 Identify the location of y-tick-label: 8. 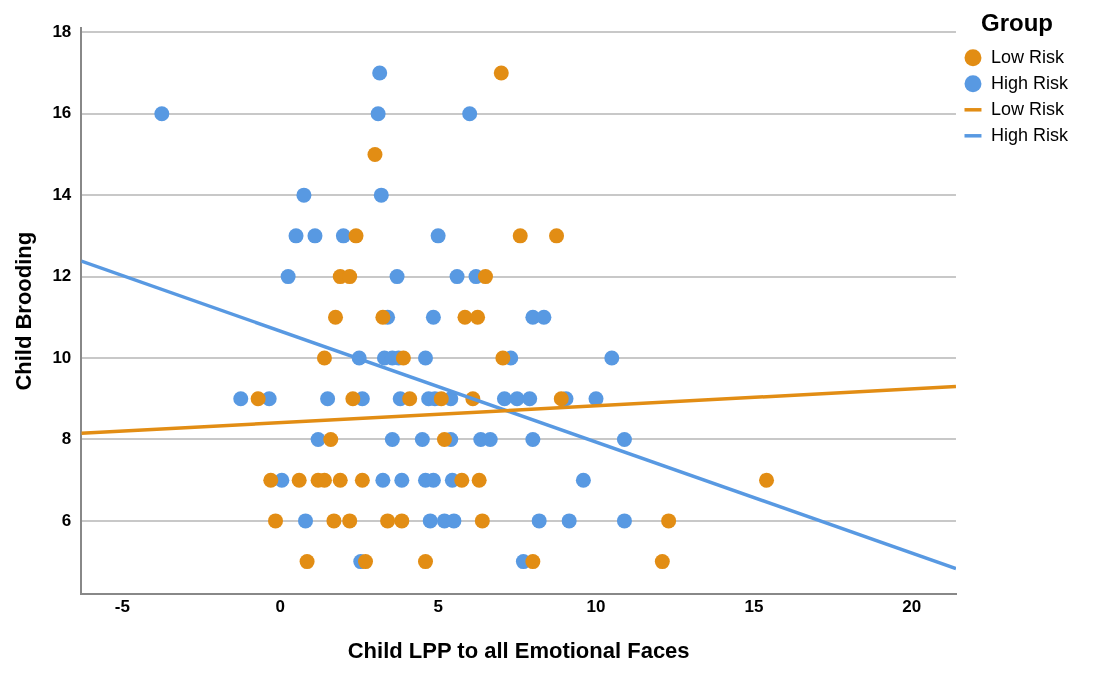
(66, 439).